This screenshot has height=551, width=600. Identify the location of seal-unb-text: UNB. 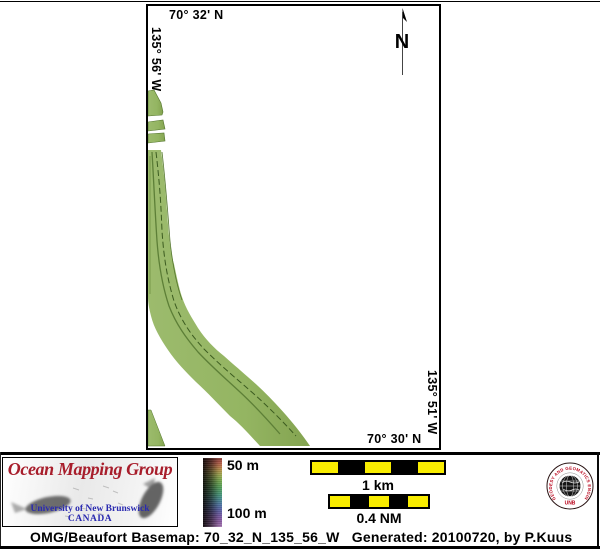
(570, 504).